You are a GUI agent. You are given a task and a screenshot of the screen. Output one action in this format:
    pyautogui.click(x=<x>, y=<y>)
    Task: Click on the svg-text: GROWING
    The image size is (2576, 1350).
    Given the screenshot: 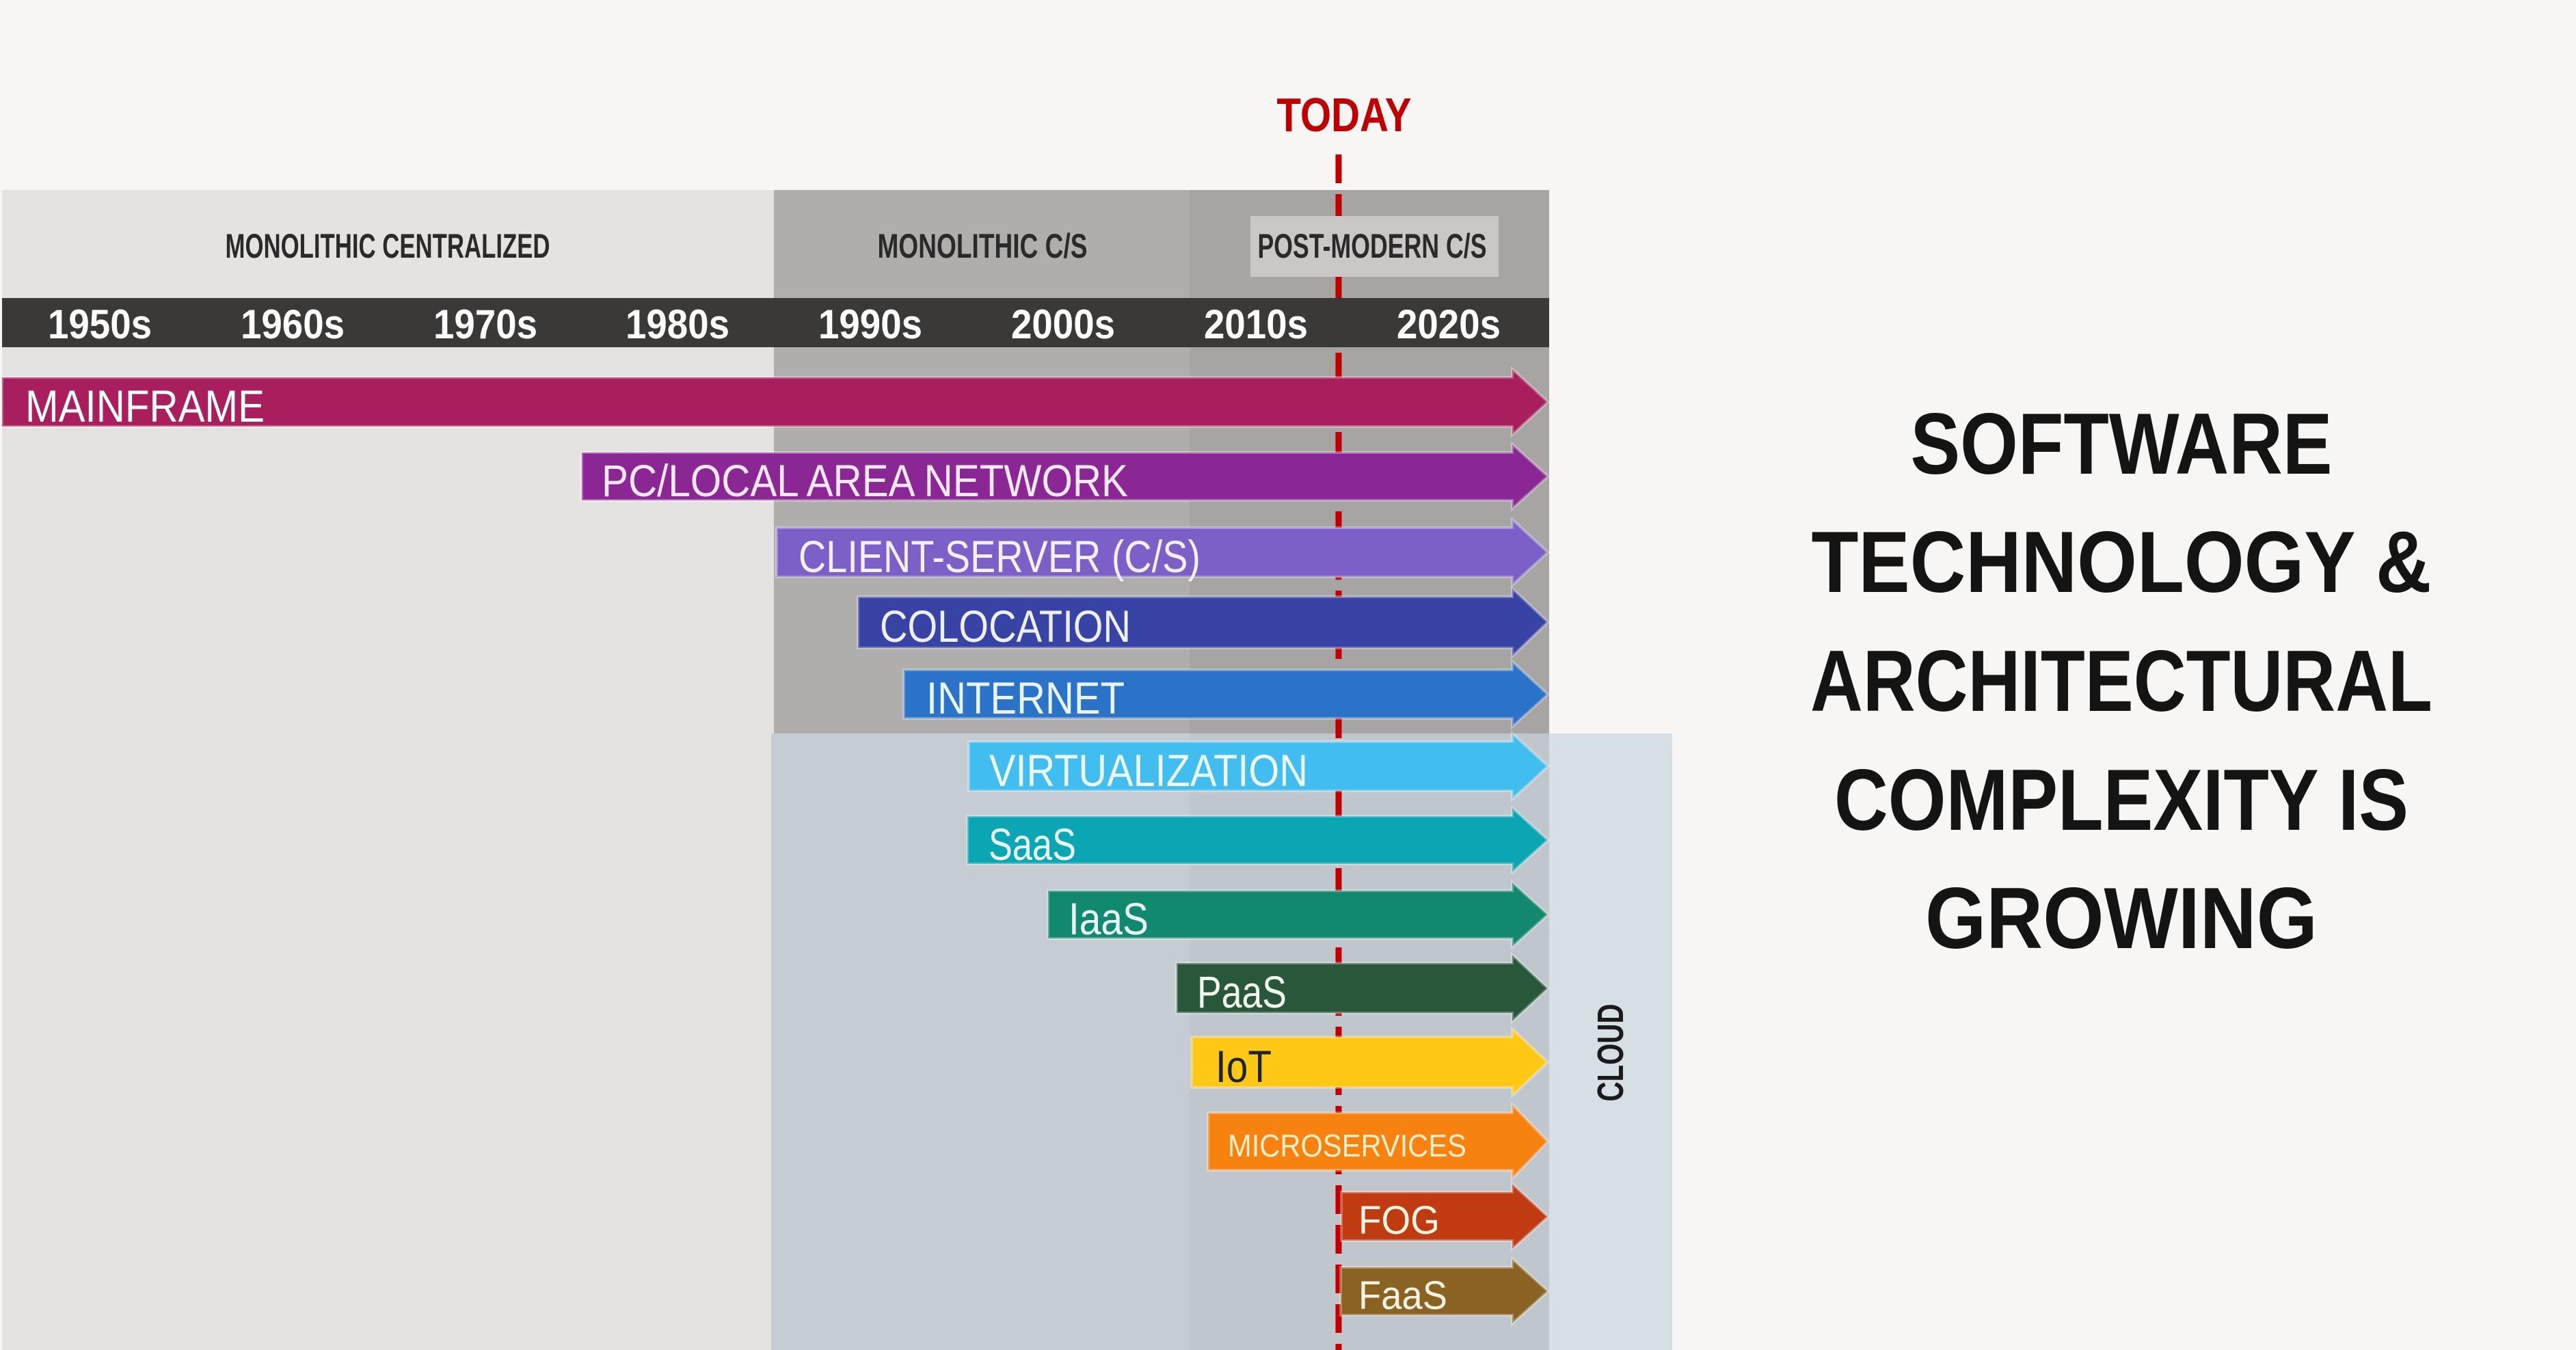 What is the action you would take?
    pyautogui.click(x=2121, y=918)
    